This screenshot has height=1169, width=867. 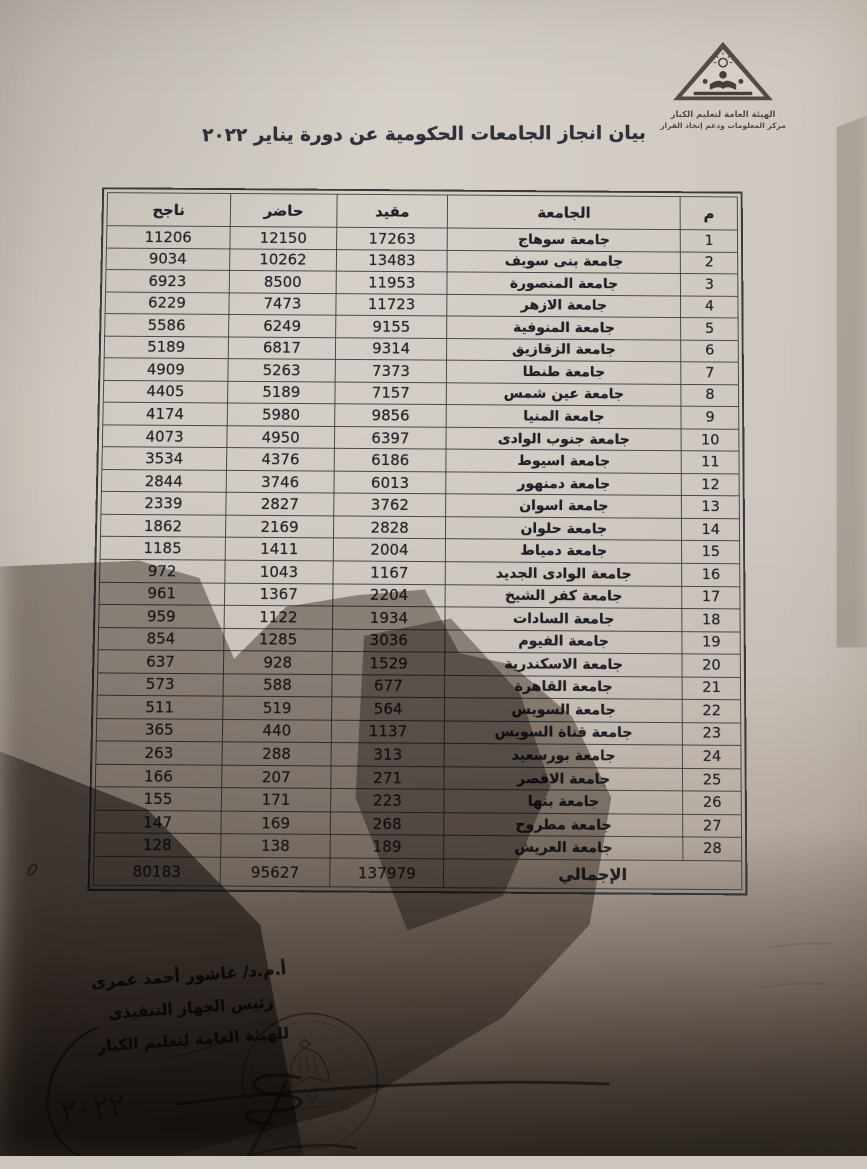 What do you see at coordinates (275, 822) in the screenshot?
I see `cell-attended: 169` at bounding box center [275, 822].